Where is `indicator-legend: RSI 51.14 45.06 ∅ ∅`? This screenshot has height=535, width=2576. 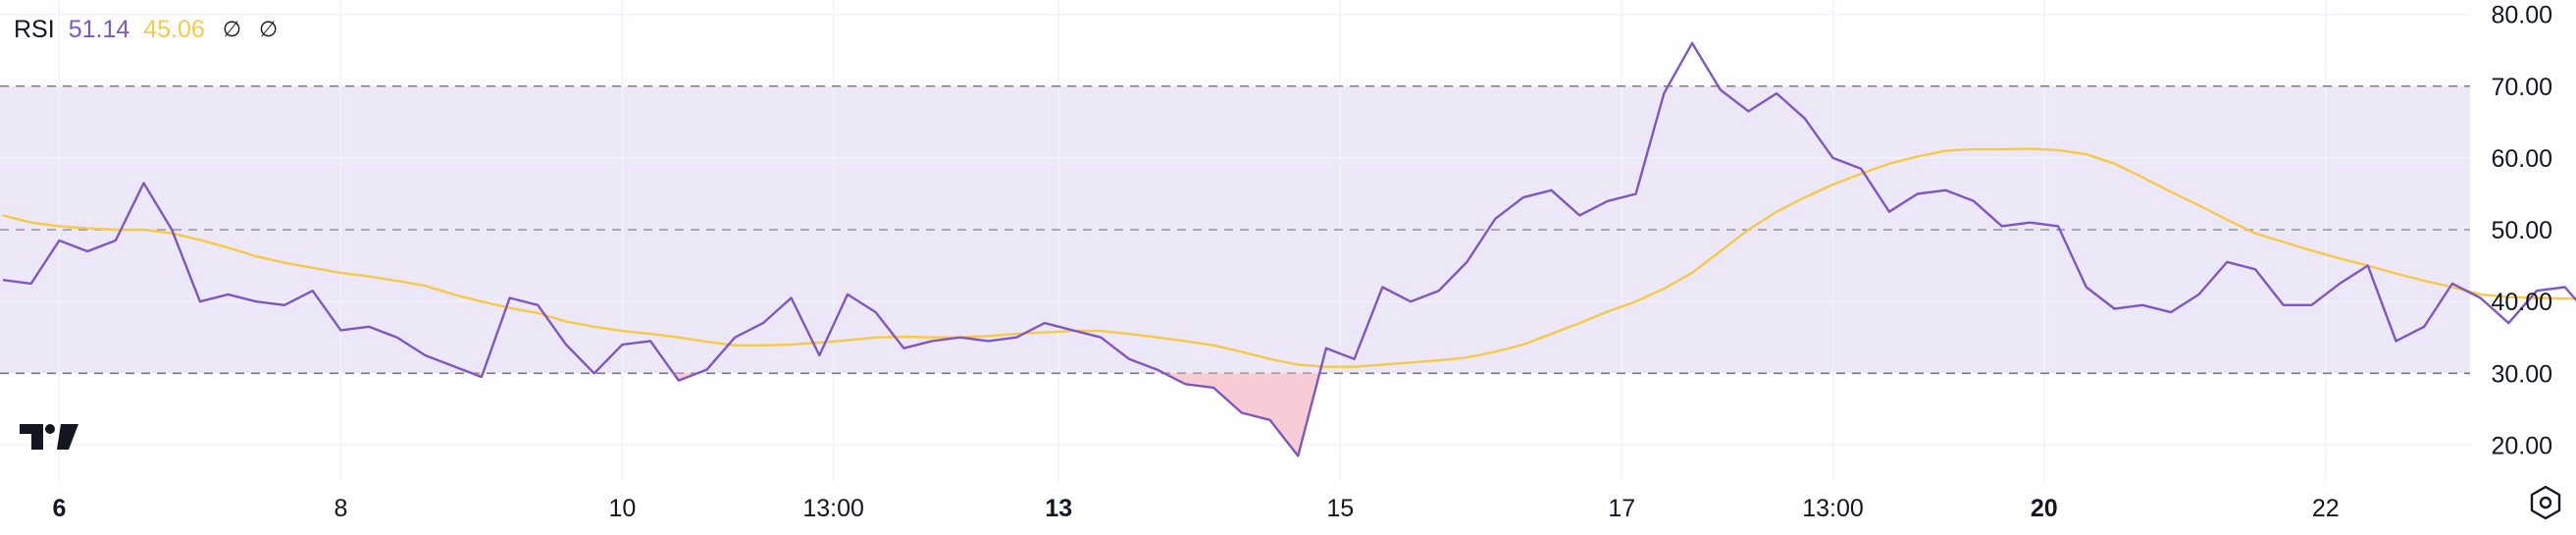
indicator-legend: RSI 51.14 45.06 ∅ ∅ is located at coordinates (146, 29).